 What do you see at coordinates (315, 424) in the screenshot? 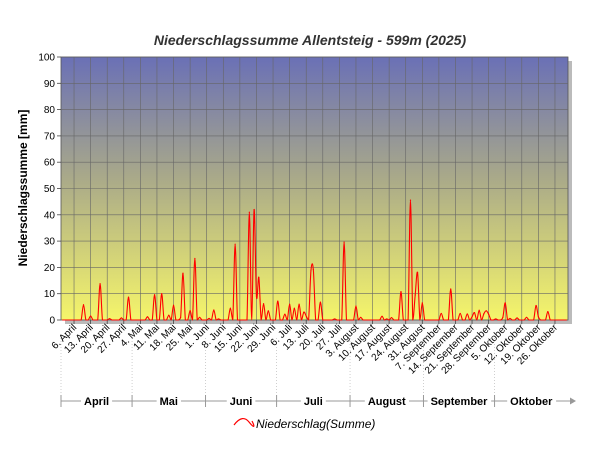
I see `legend-label: Niederschlag(Summe)` at bounding box center [315, 424].